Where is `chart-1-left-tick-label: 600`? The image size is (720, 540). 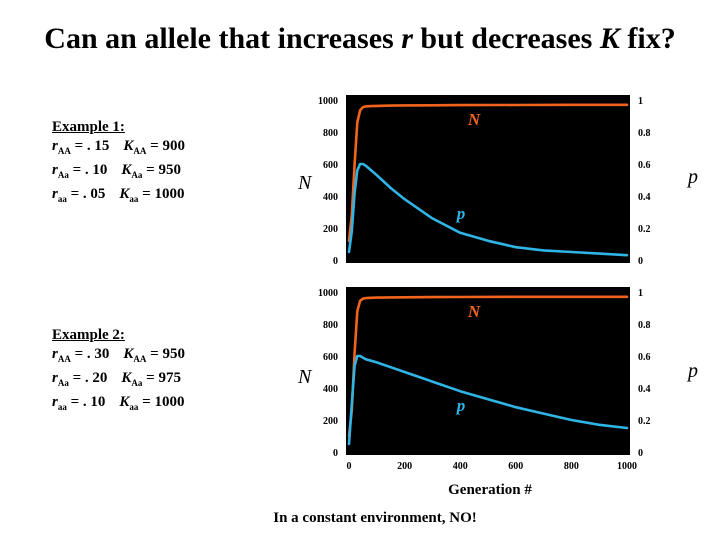 chart-1-left-tick-label: 600 is located at coordinates (330, 165).